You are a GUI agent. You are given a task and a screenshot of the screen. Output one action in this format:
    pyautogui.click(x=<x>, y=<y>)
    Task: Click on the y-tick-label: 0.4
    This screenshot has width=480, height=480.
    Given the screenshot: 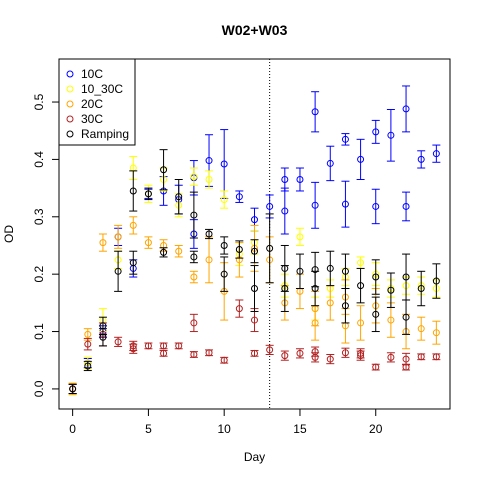 What is the action you would take?
    pyautogui.click(x=39, y=159)
    